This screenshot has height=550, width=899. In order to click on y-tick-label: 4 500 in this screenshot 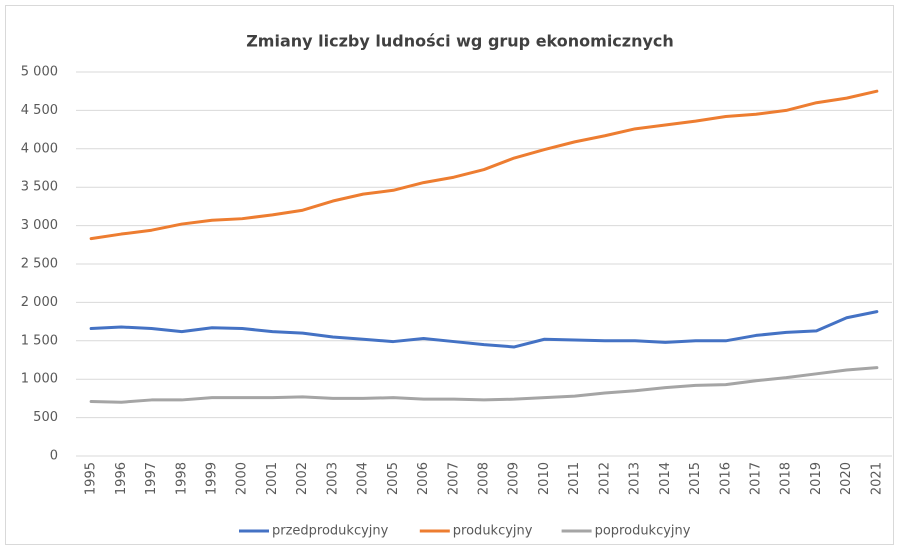, I will do `click(39, 110)`.